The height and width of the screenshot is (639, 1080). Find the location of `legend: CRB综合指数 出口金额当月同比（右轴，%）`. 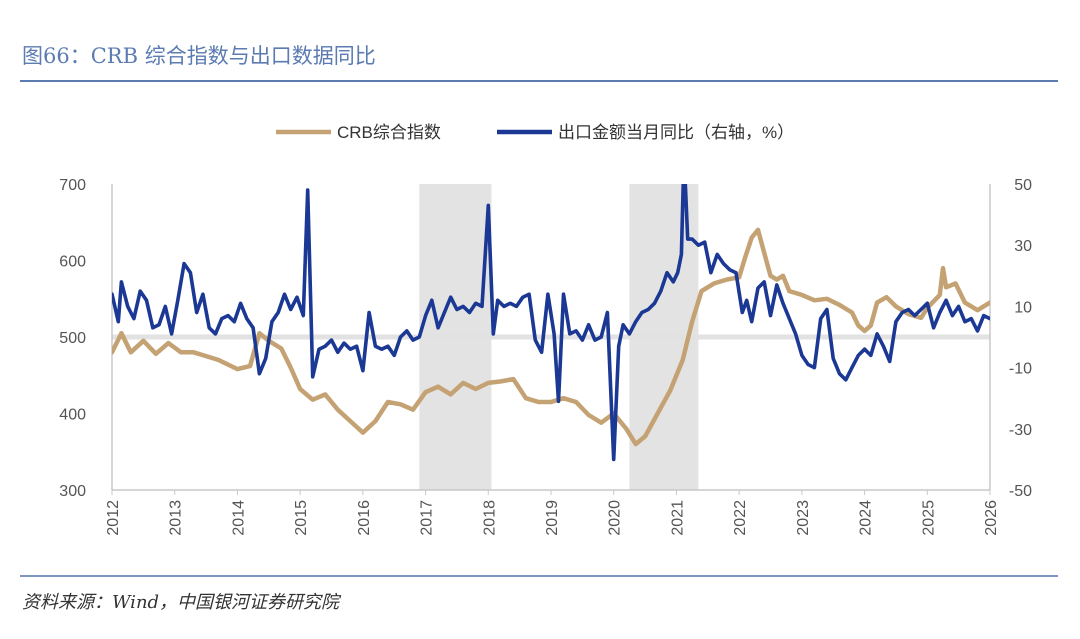

legend: CRB综合指数 出口金额当月同比（右轴，%） is located at coordinates (535, 132).